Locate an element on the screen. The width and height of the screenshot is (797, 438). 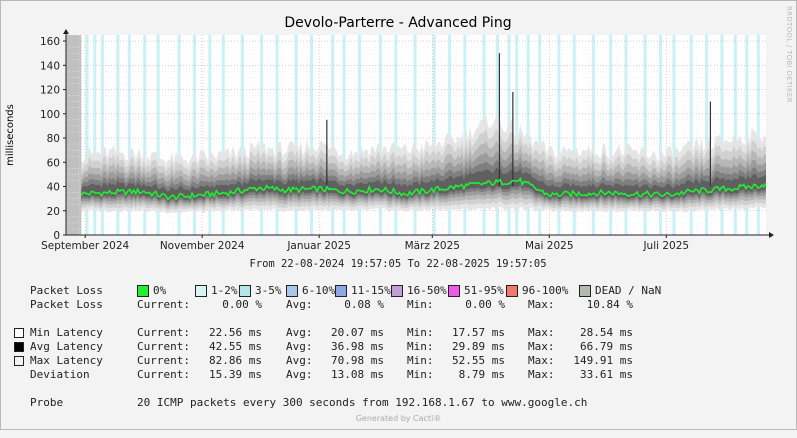
loss-category-label: 96-100% is located at coordinates (545, 290).